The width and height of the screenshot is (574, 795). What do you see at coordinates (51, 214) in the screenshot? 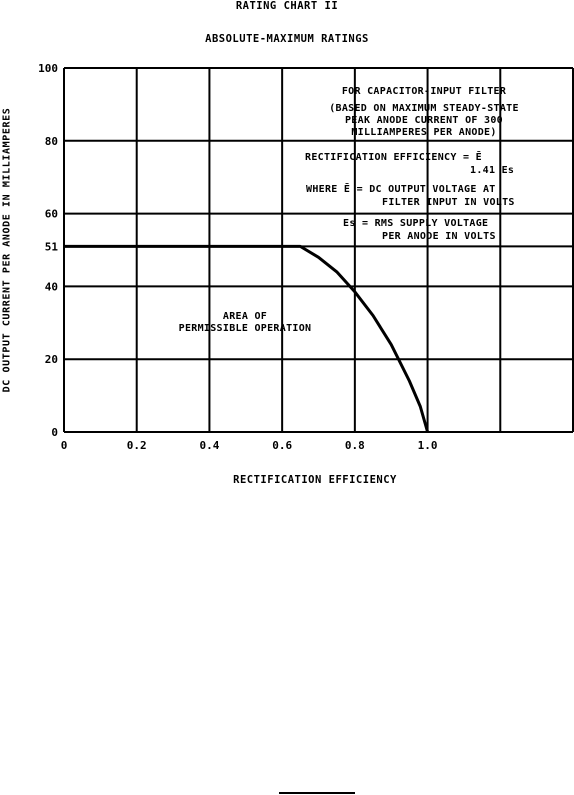
I see `y-tick-label-4: 60` at bounding box center [51, 214].